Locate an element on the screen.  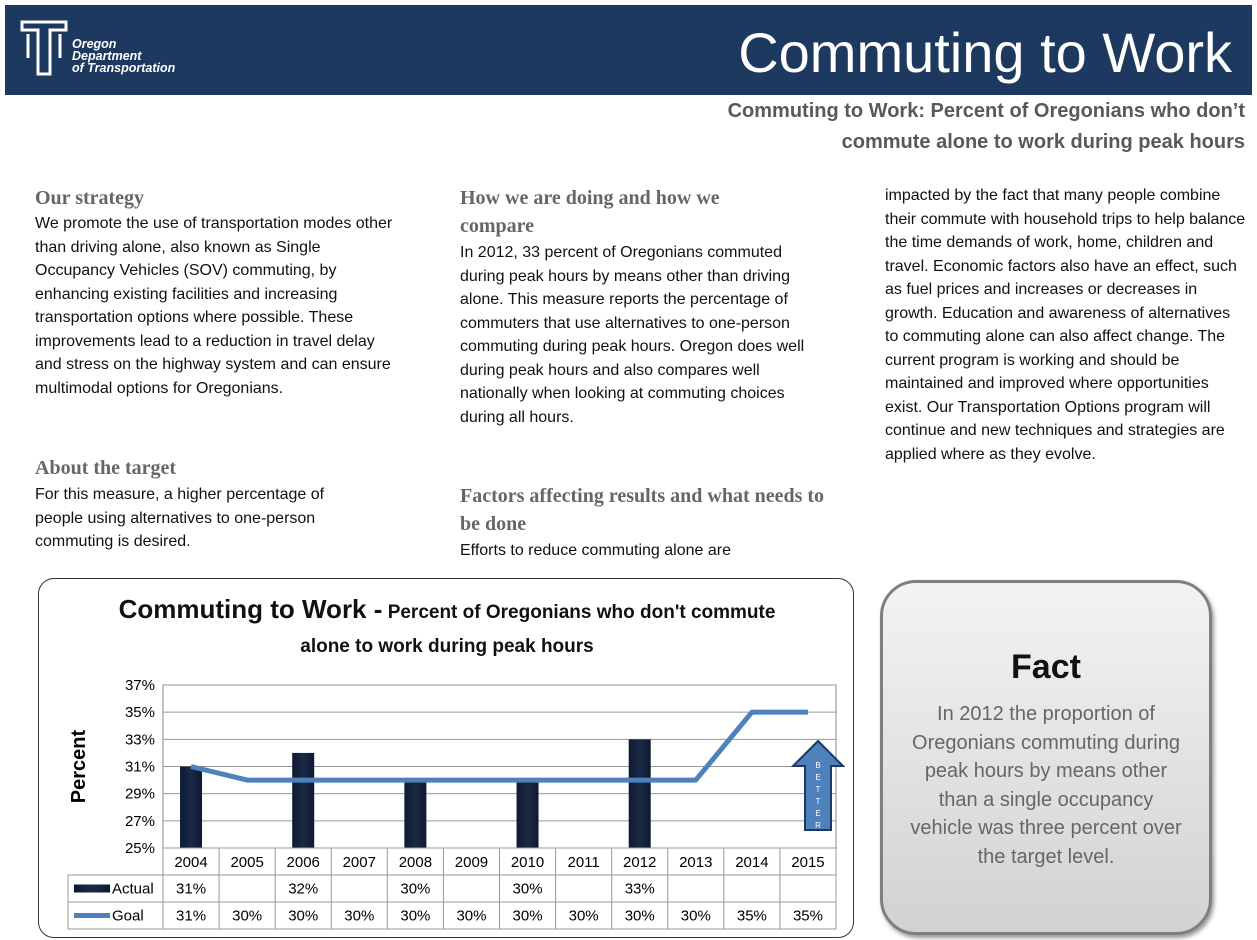
logo-icon is located at coordinates (44, 48).